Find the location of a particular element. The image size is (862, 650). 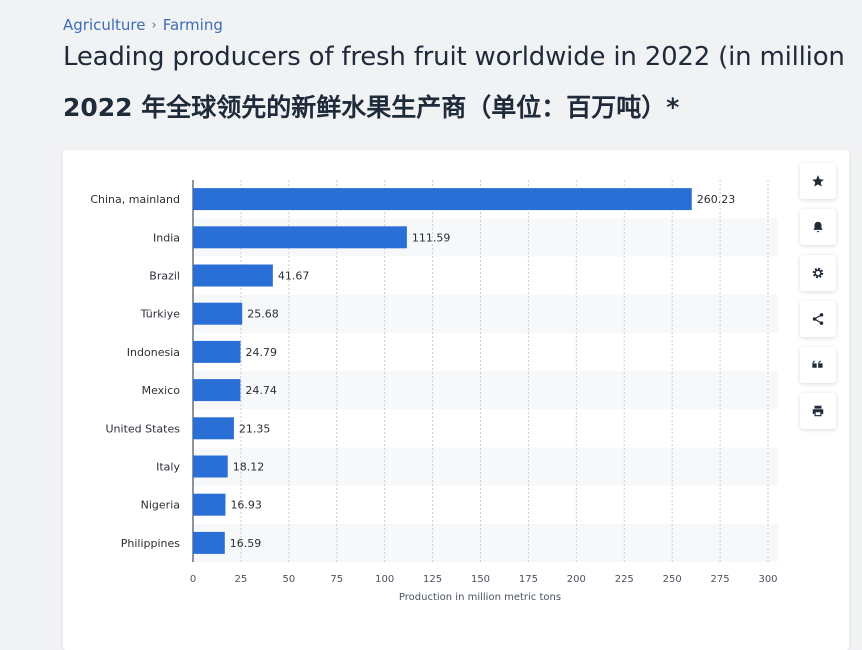

settings-button is located at coordinates (818, 273).